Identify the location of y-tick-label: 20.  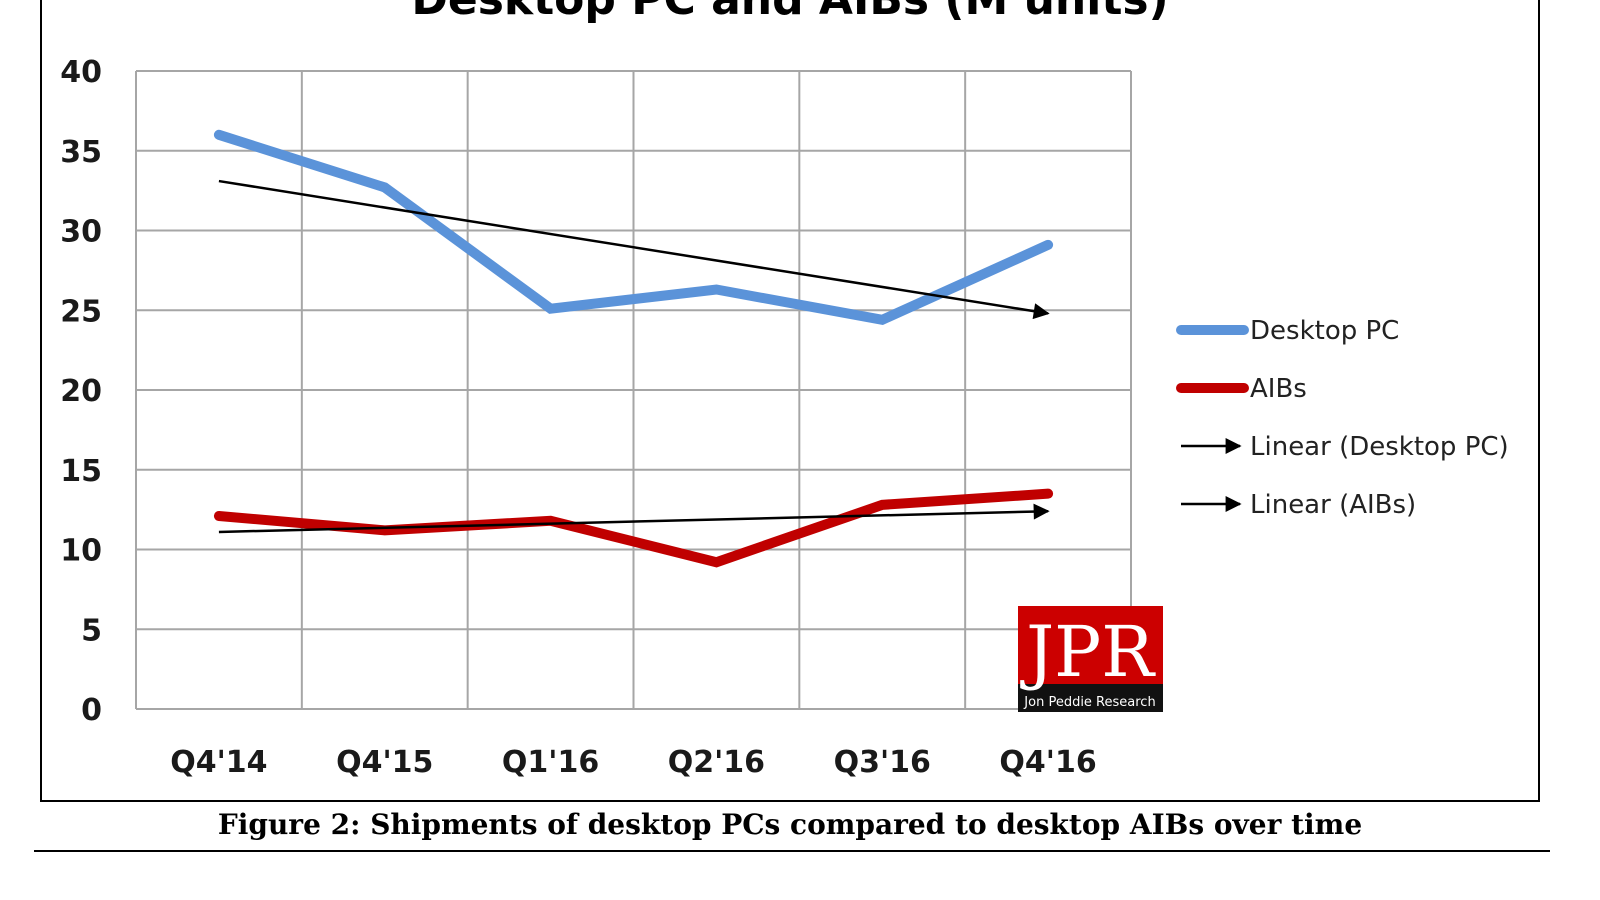
(81, 391).